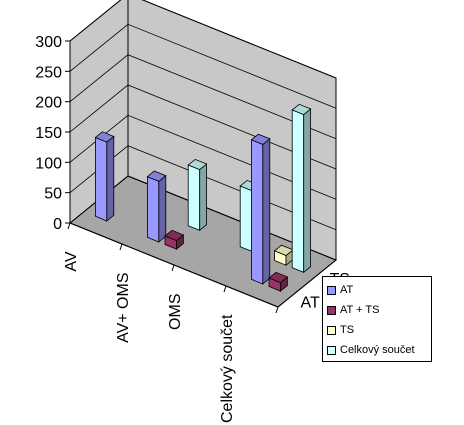 The image size is (464, 425). Describe the element at coordinates (360, 310) in the screenshot. I see `legend-label: AT + TS` at that location.